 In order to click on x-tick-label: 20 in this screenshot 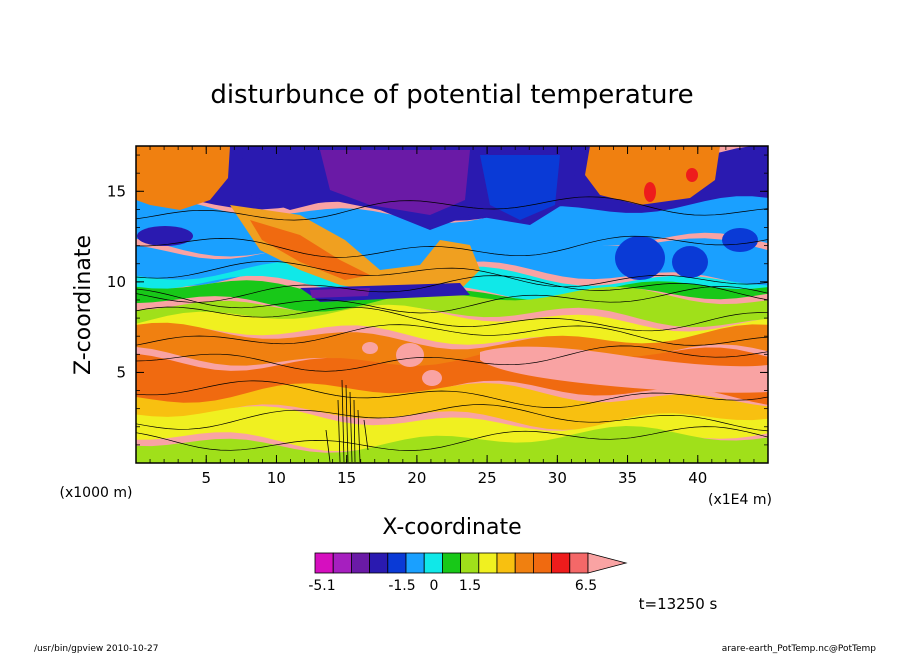, I will do `click(416, 478)`.